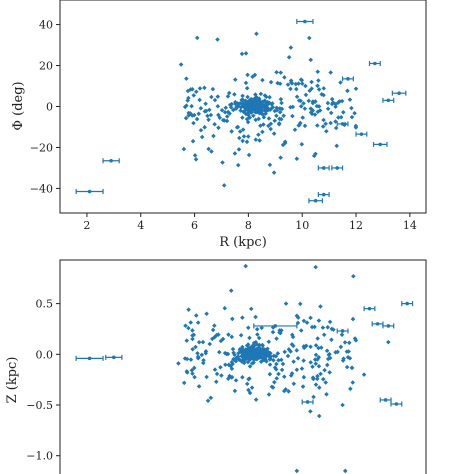  What do you see at coordinates (243, 242) in the screenshot?
I see `x-axis-label-top: R (kpc)` at bounding box center [243, 242].